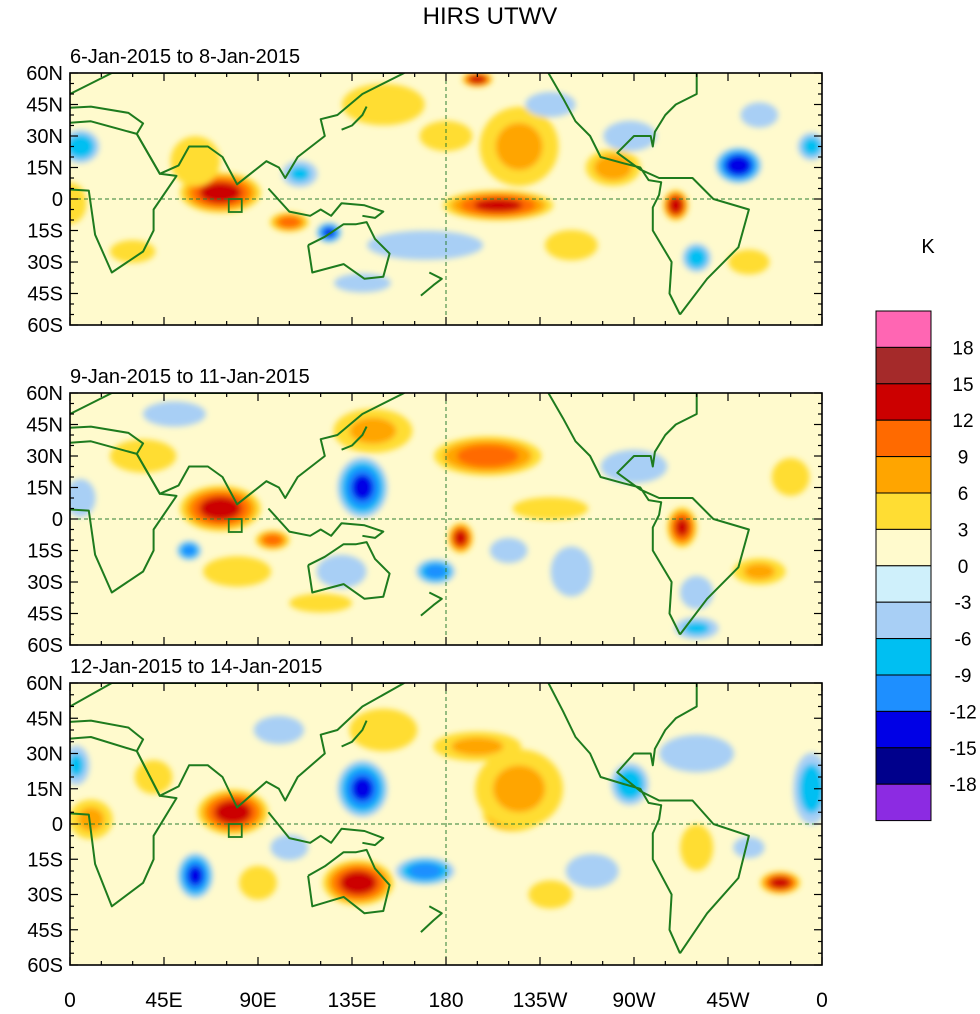 The width and height of the screenshot is (980, 1014). I want to click on colorbar-label: 15, so click(962, 385).